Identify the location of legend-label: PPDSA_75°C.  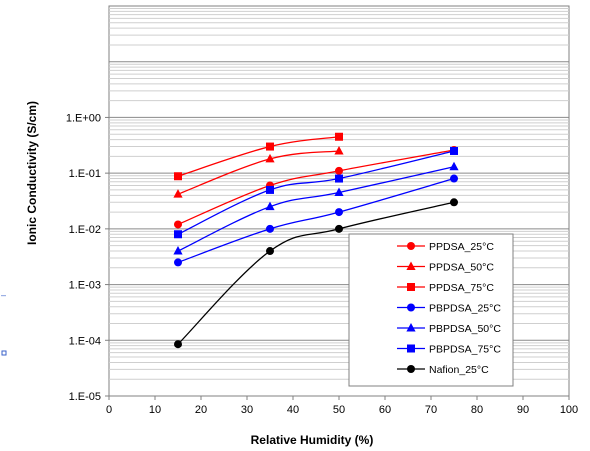
(461, 288).